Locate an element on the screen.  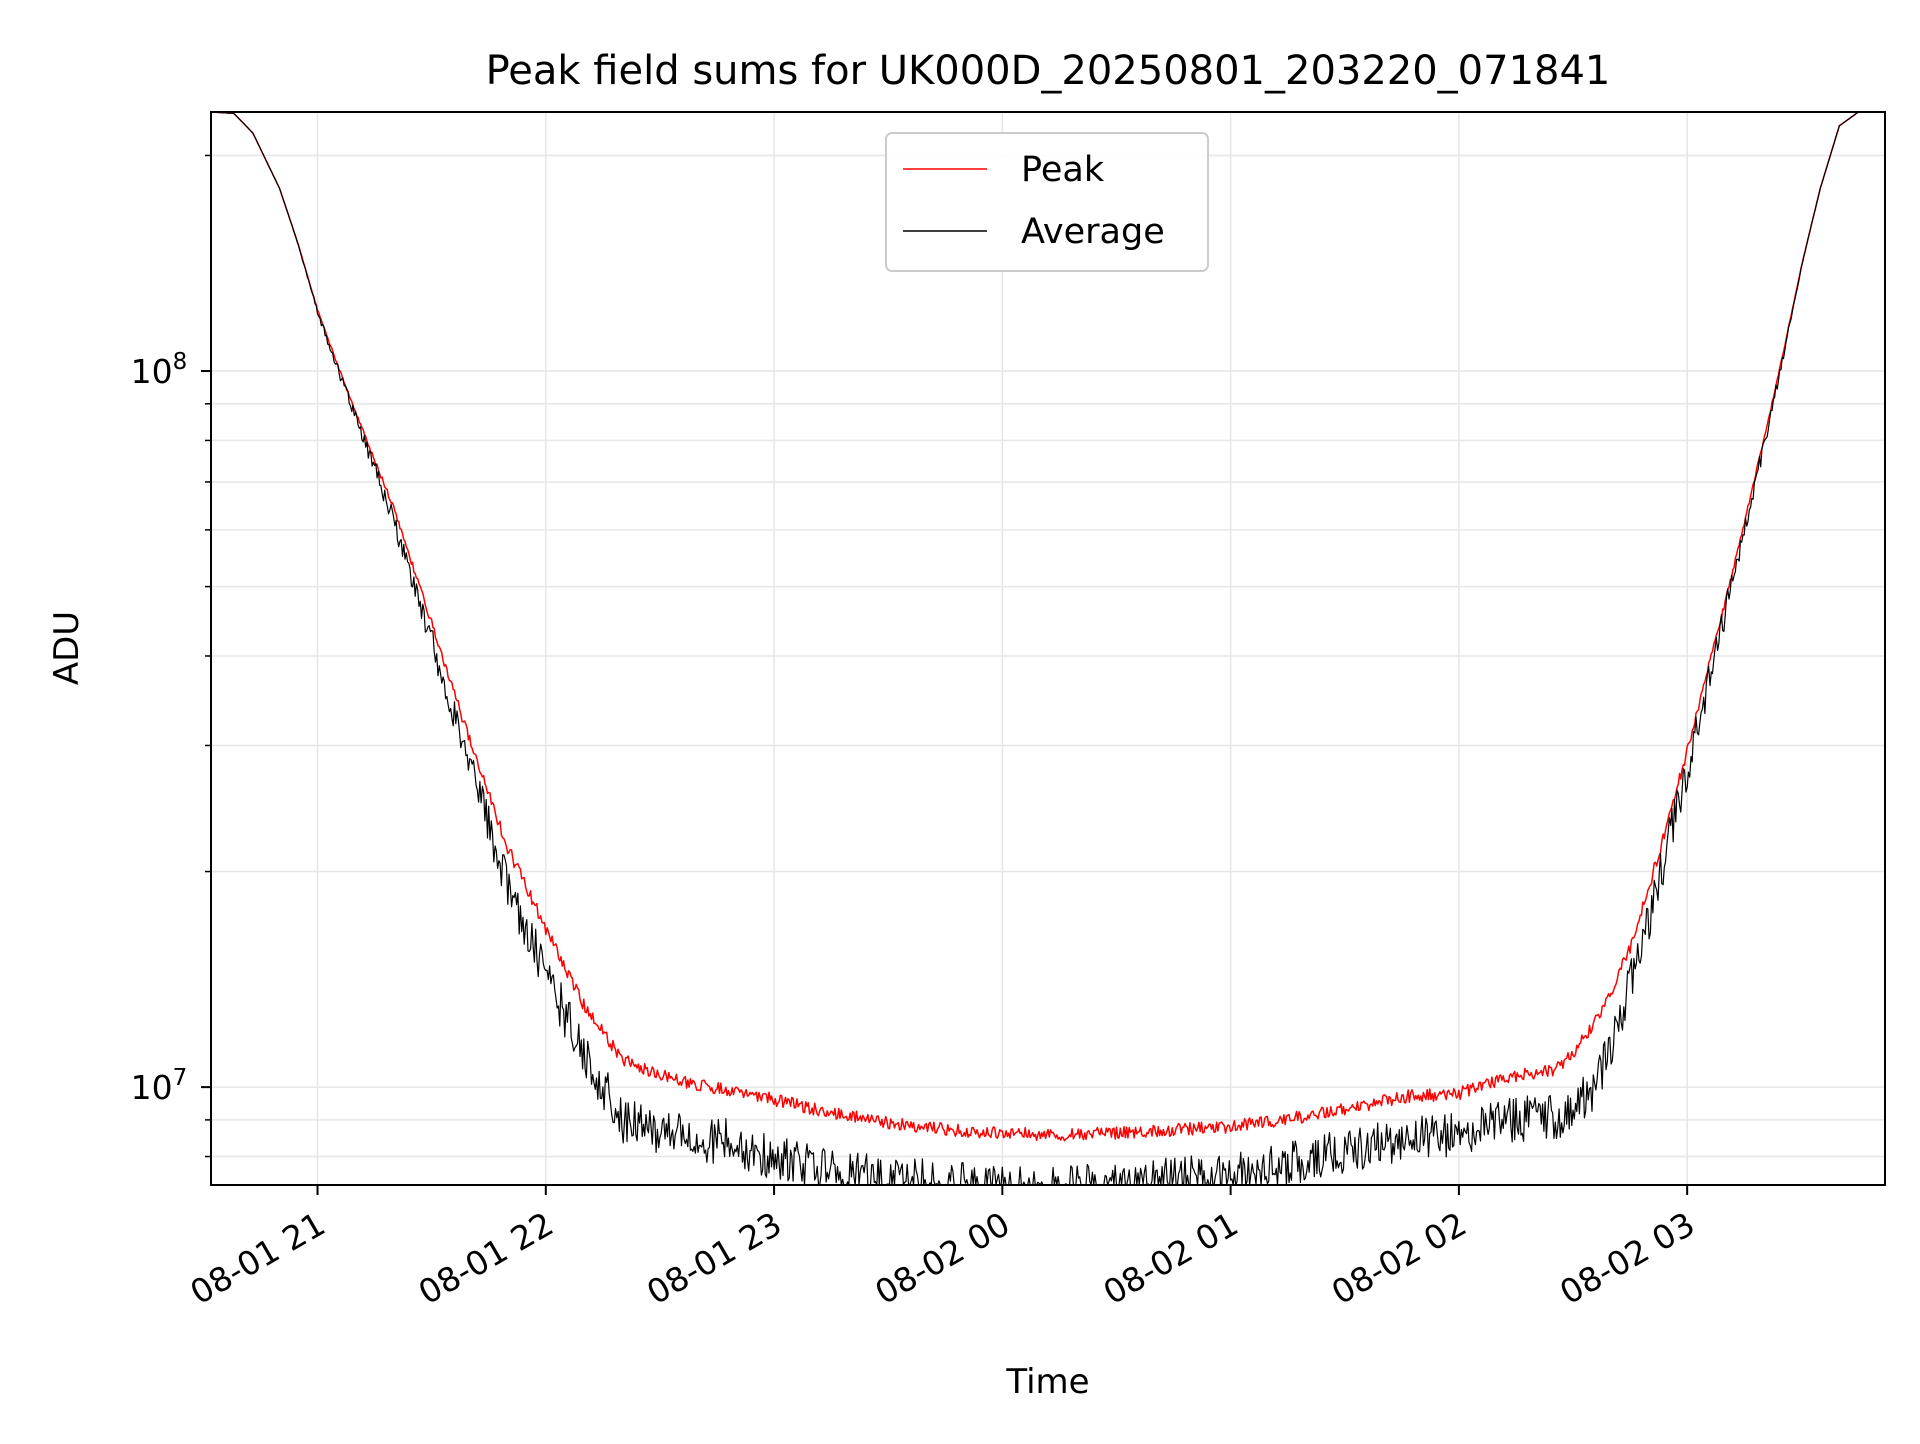
x-axis-label: Time is located at coordinates (1047, 1382).